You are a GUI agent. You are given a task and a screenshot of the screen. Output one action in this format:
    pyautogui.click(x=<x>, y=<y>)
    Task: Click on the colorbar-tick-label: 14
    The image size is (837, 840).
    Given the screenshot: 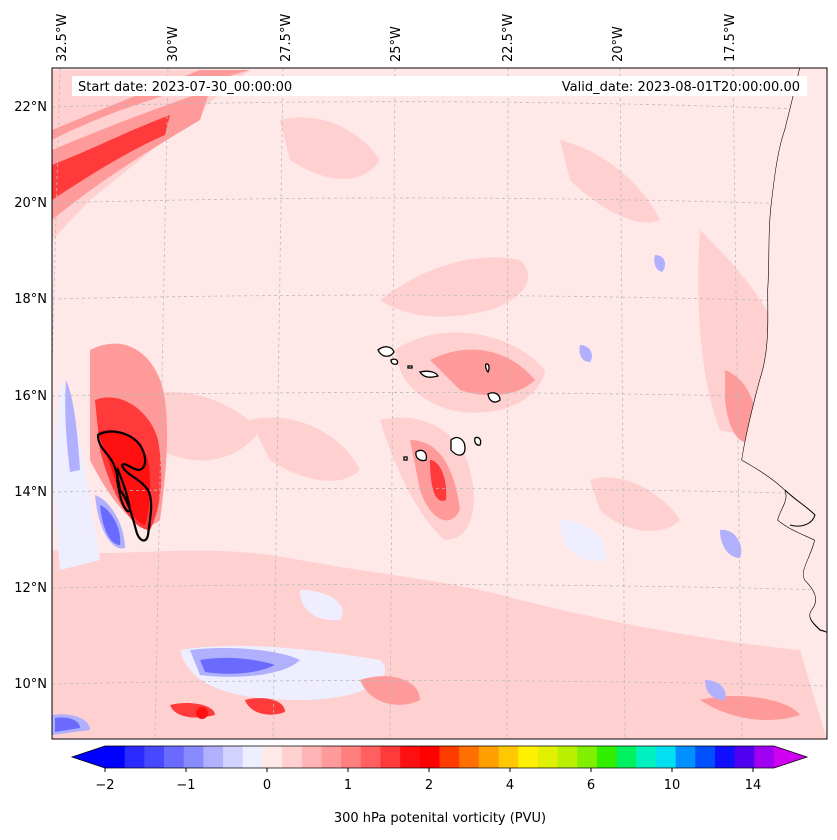 What is the action you would take?
    pyautogui.click(x=753, y=785)
    